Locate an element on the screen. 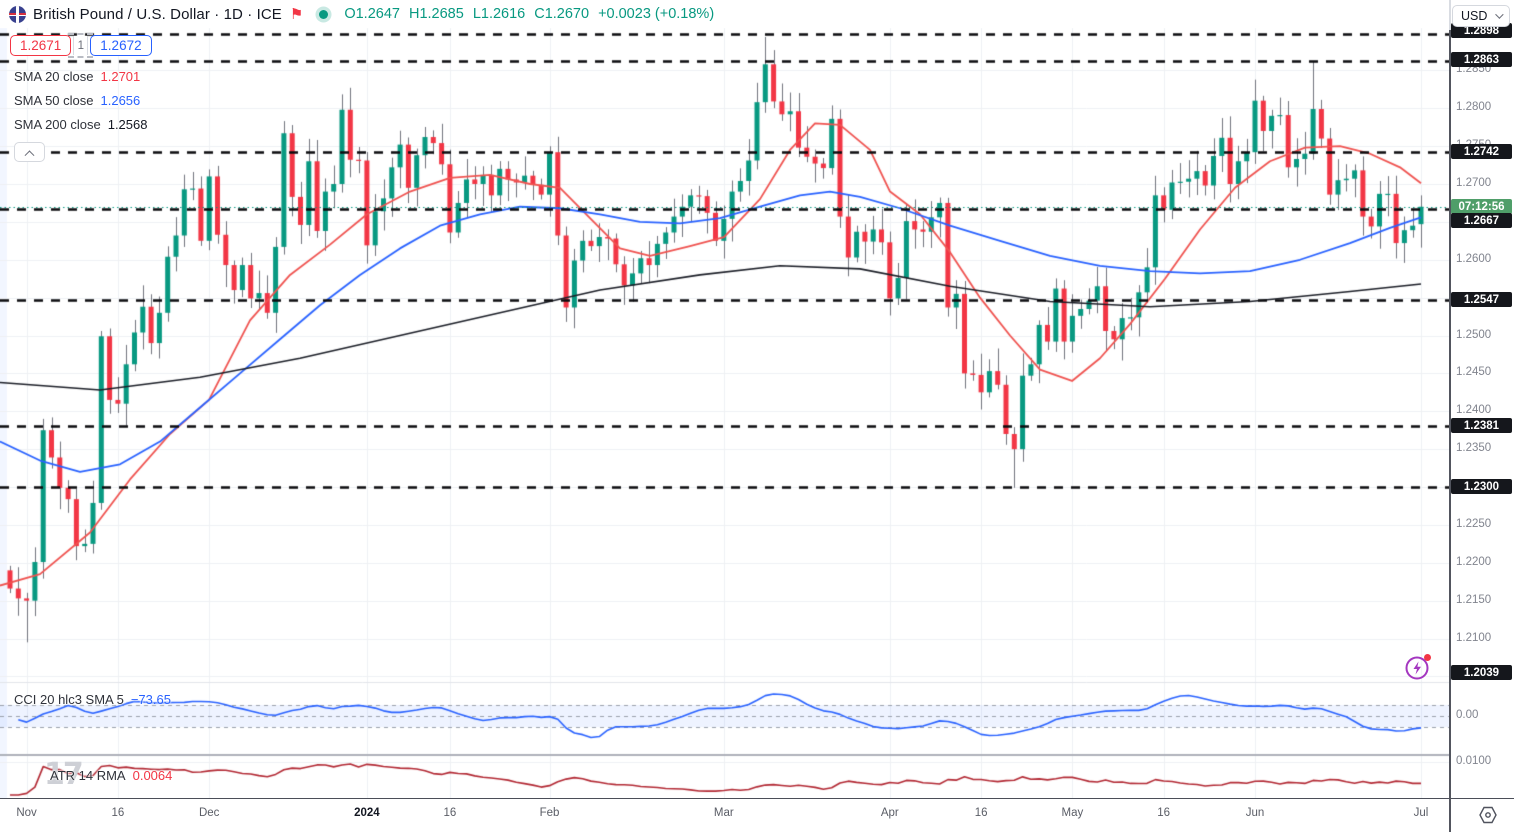 Image resolution: width=1514 pixels, height=832 pixels. currency-label: USD is located at coordinates (1474, 16).